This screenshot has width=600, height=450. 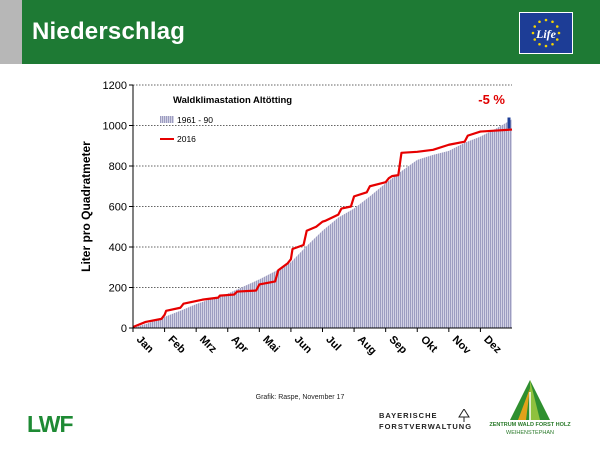 What do you see at coordinates (176, 345) in the screenshot?
I see `x-tick-label-feb: Feb` at bounding box center [176, 345].